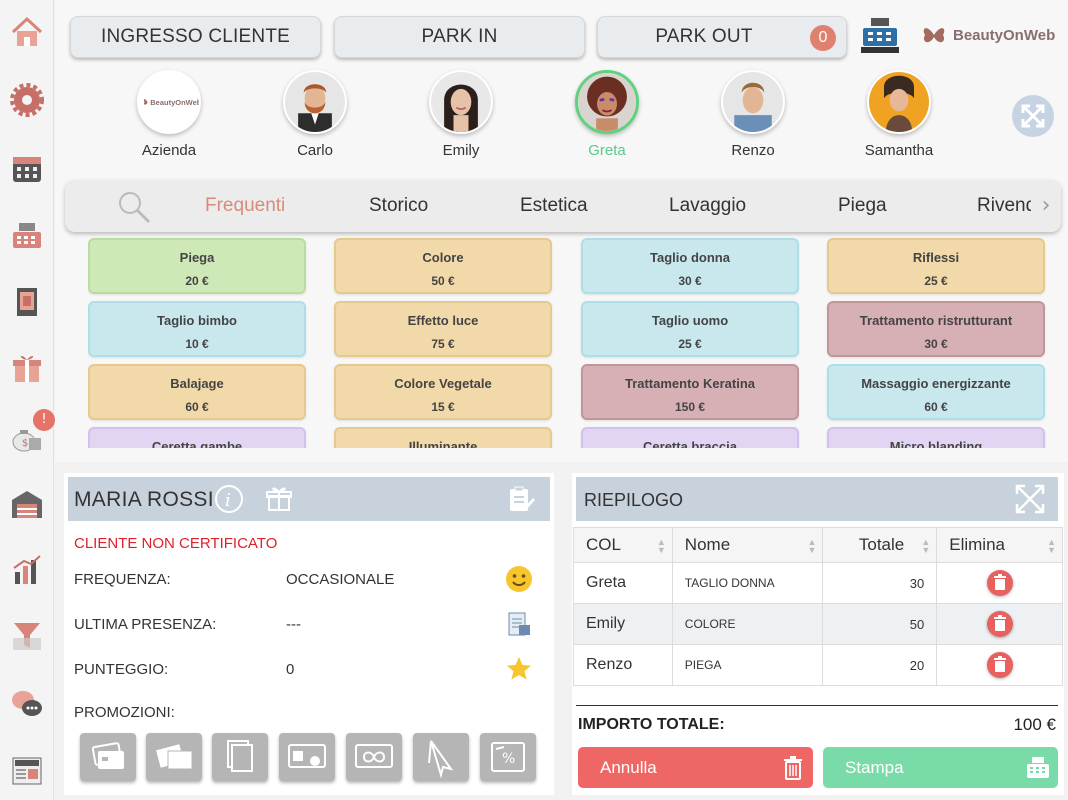  Describe the element at coordinates (934, 35) in the screenshot. I see `butterfly-logo-icon` at that location.